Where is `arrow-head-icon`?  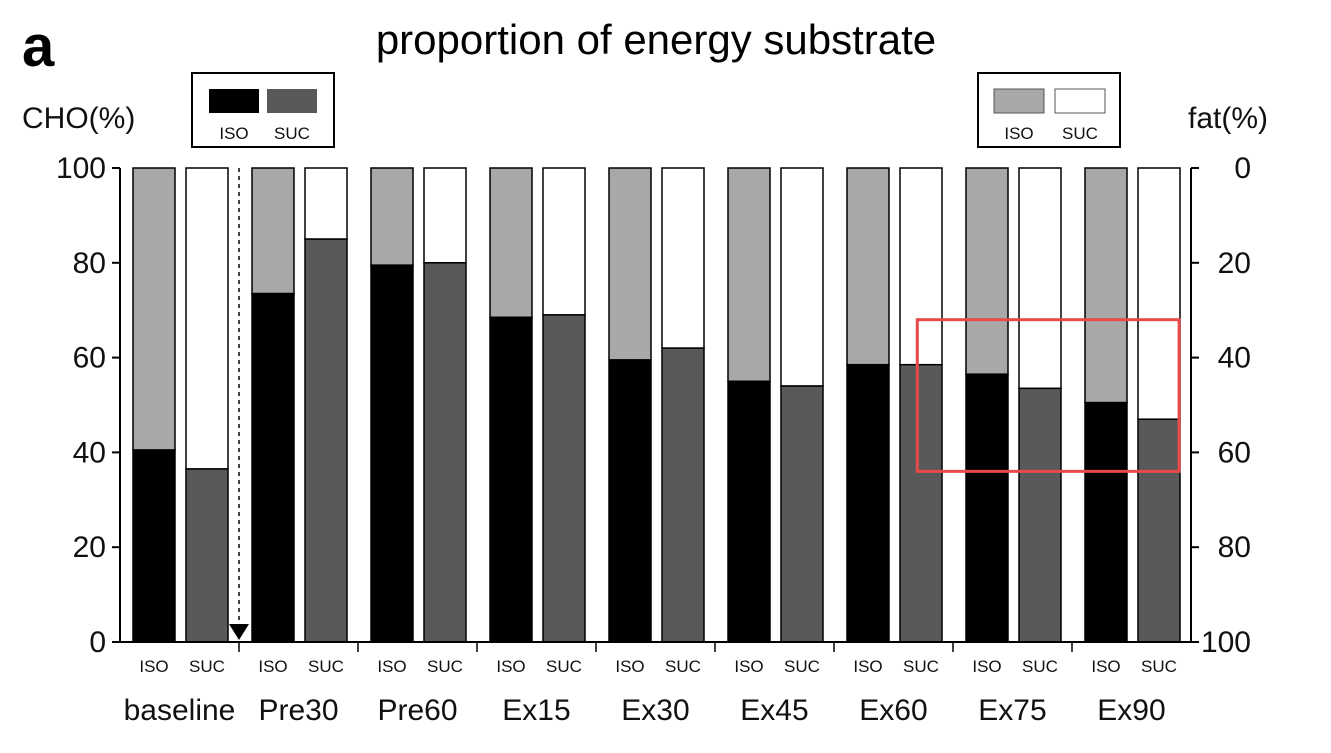 arrow-head-icon is located at coordinates (239, 632).